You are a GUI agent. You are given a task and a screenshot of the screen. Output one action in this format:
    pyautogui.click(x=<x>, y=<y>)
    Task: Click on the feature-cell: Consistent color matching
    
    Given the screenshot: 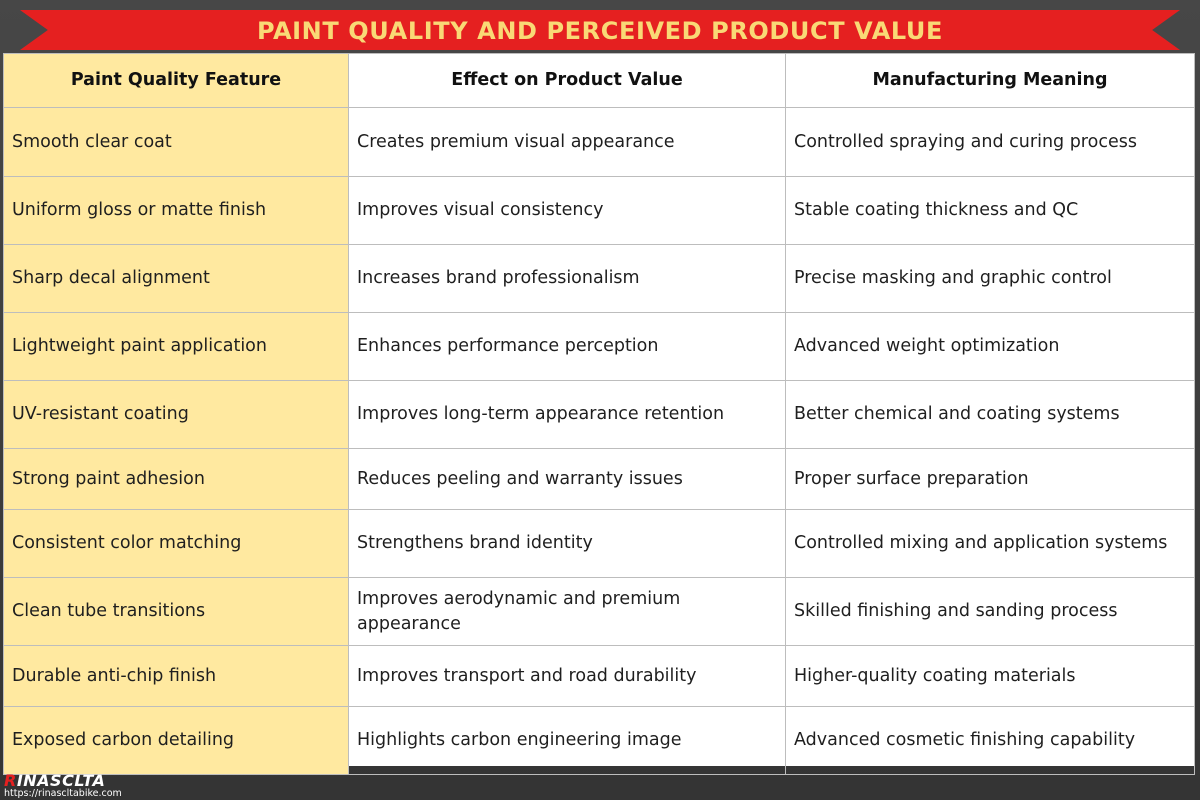 What is the action you would take?
    pyautogui.click(x=176, y=543)
    